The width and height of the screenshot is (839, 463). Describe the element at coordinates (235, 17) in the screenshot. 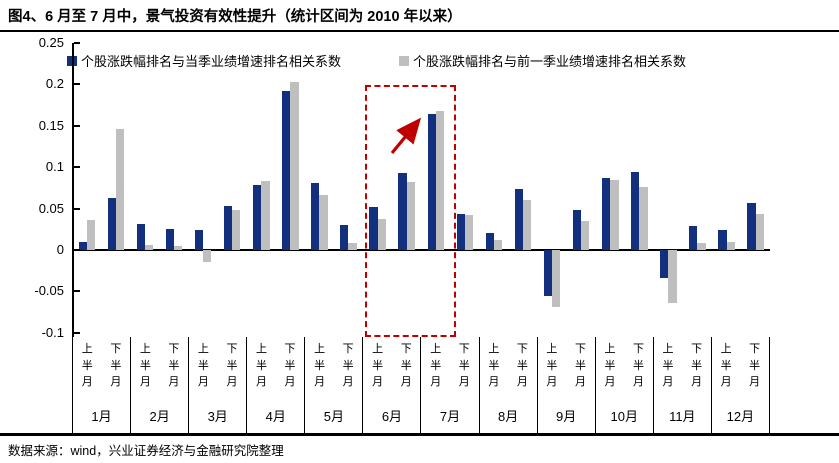

I see `figure-title: 图4、6 月至 7 月中，景气投资有效性提升（统计区间为 2010 年以来）` at that location.